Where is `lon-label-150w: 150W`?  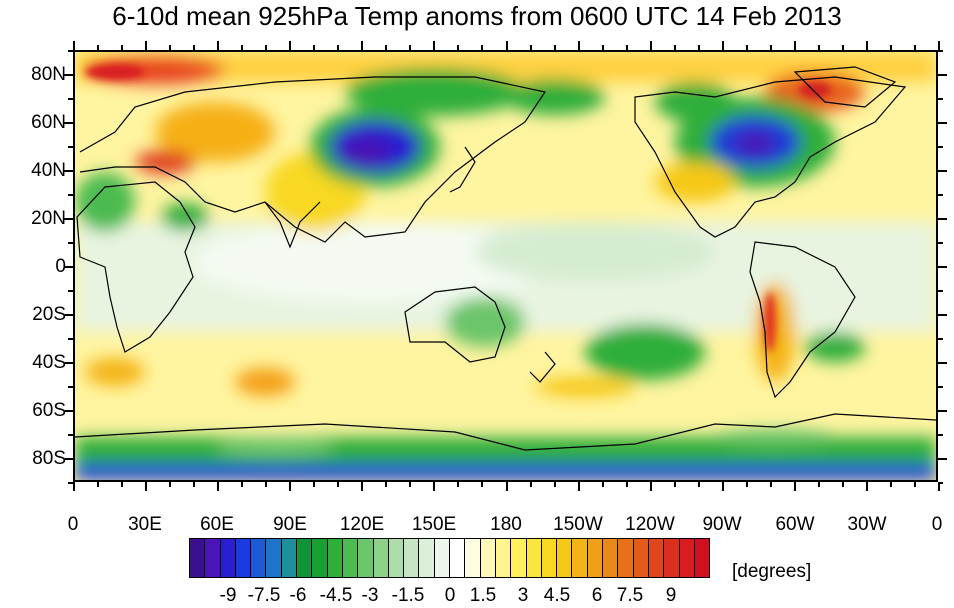 lon-label-150w: 150W is located at coordinates (578, 524).